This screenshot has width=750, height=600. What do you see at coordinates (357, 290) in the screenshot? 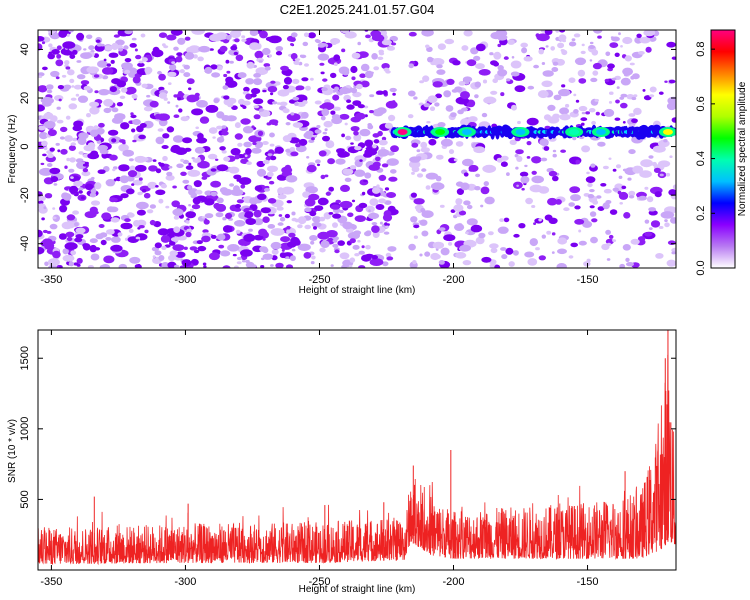
I see `spectrogram-xlabel: Height of straight line (km)` at bounding box center [357, 290].